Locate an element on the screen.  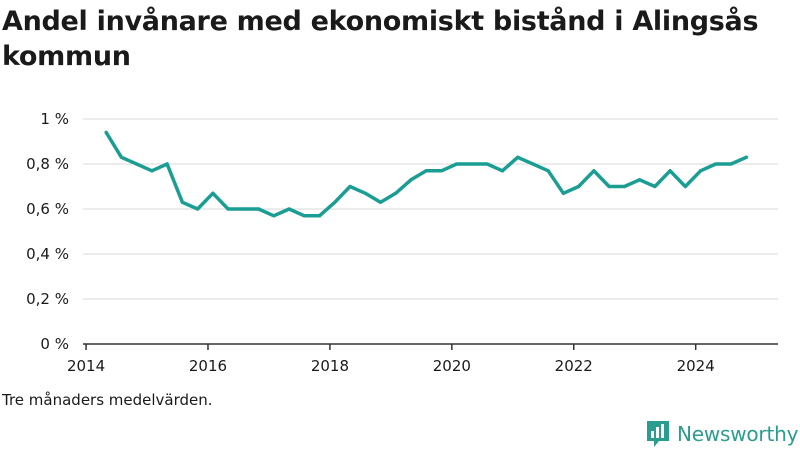
brand-name: Newsworthy is located at coordinates (738, 434).